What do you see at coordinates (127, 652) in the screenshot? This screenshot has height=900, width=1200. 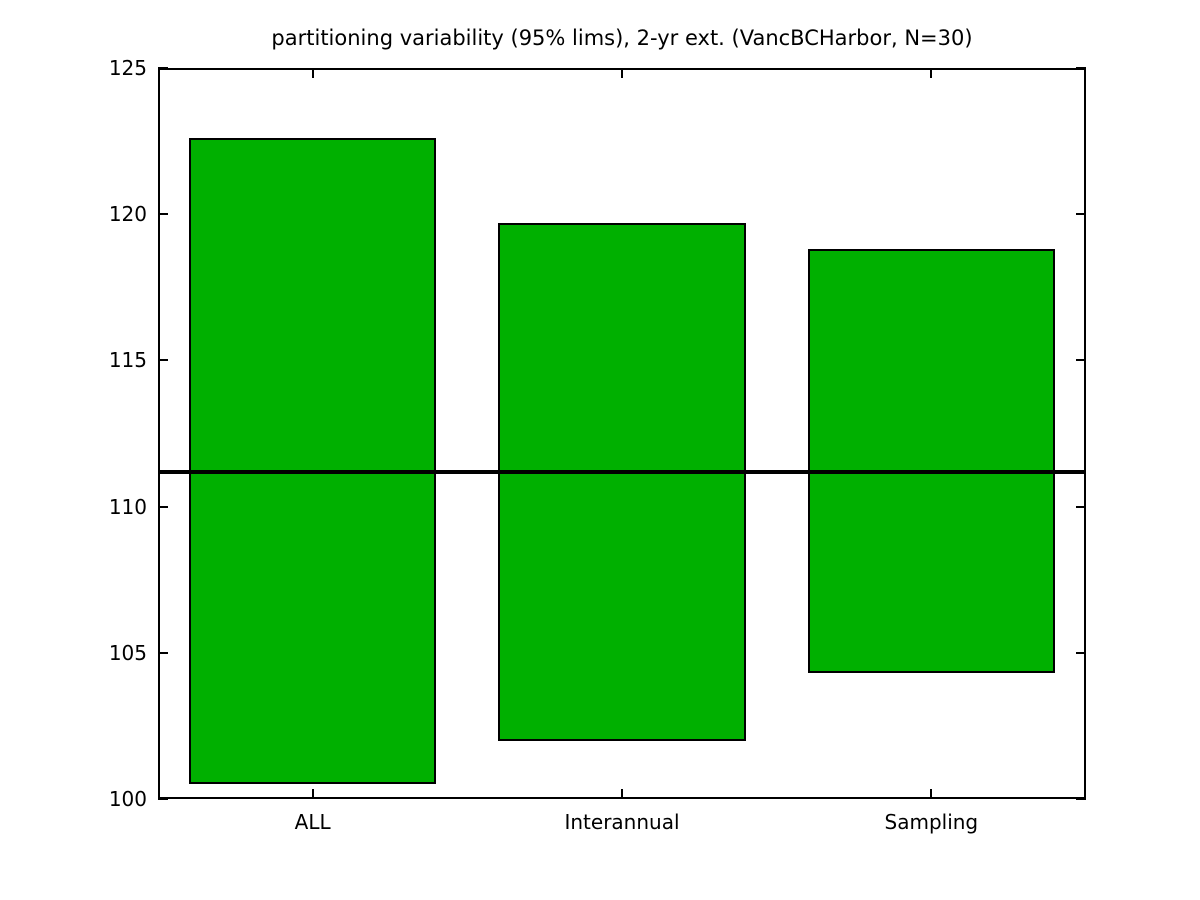 I see `y-tick-label: 105` at bounding box center [127, 652].